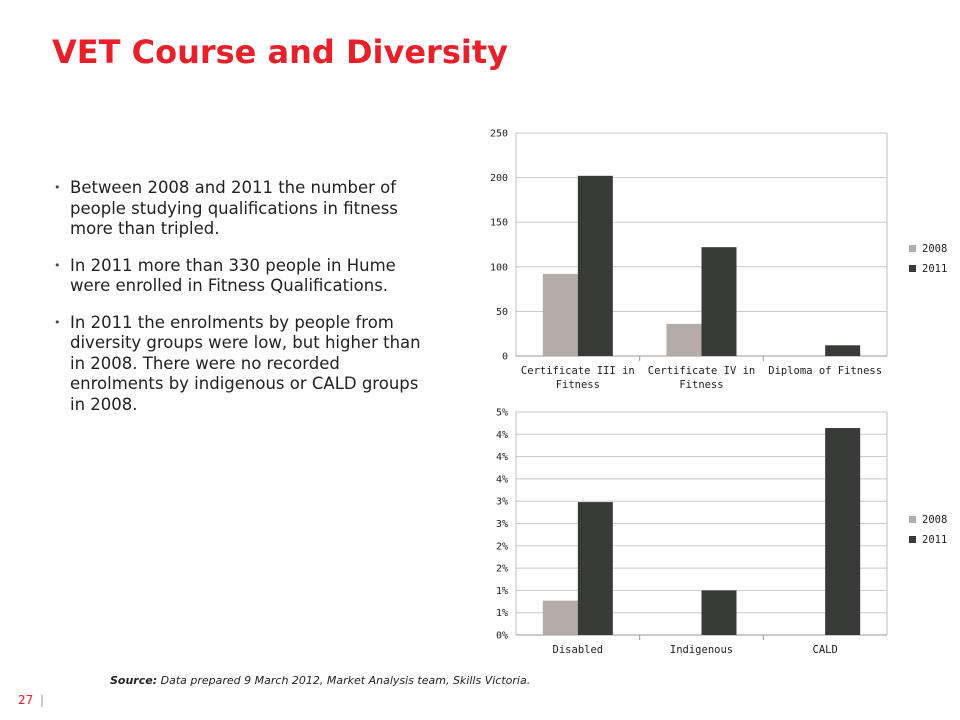  Describe the element at coordinates (502, 413) in the screenshot. I see `chart2-ytick-label: 5%` at that location.